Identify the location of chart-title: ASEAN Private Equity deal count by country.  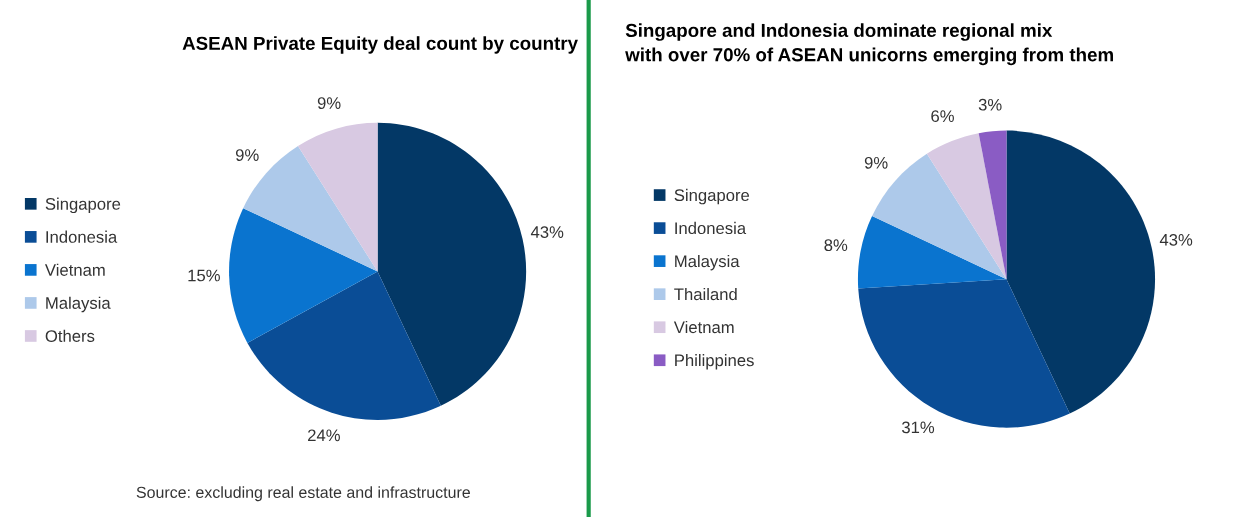
(380, 45).